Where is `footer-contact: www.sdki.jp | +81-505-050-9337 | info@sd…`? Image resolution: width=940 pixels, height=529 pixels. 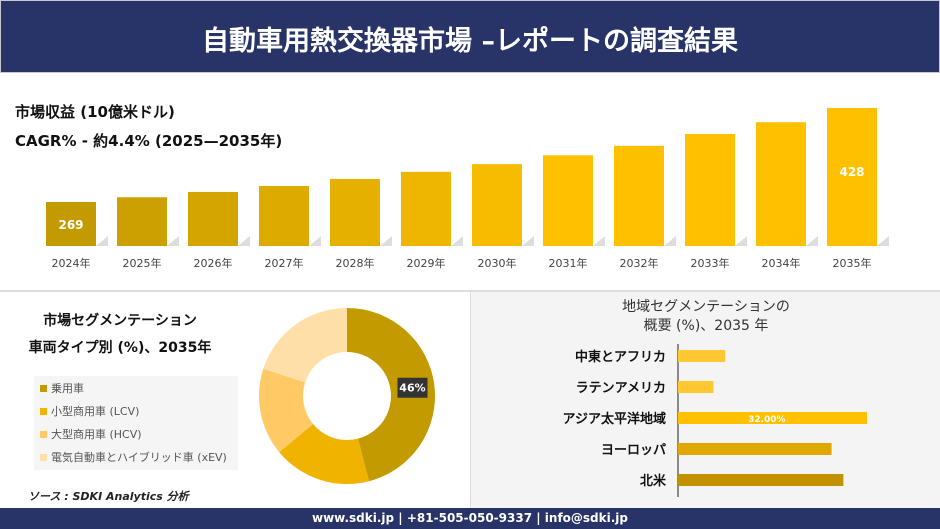 footer-contact: www.sdki.jp | +81-505-050-9337 | info@sd… is located at coordinates (470, 518).